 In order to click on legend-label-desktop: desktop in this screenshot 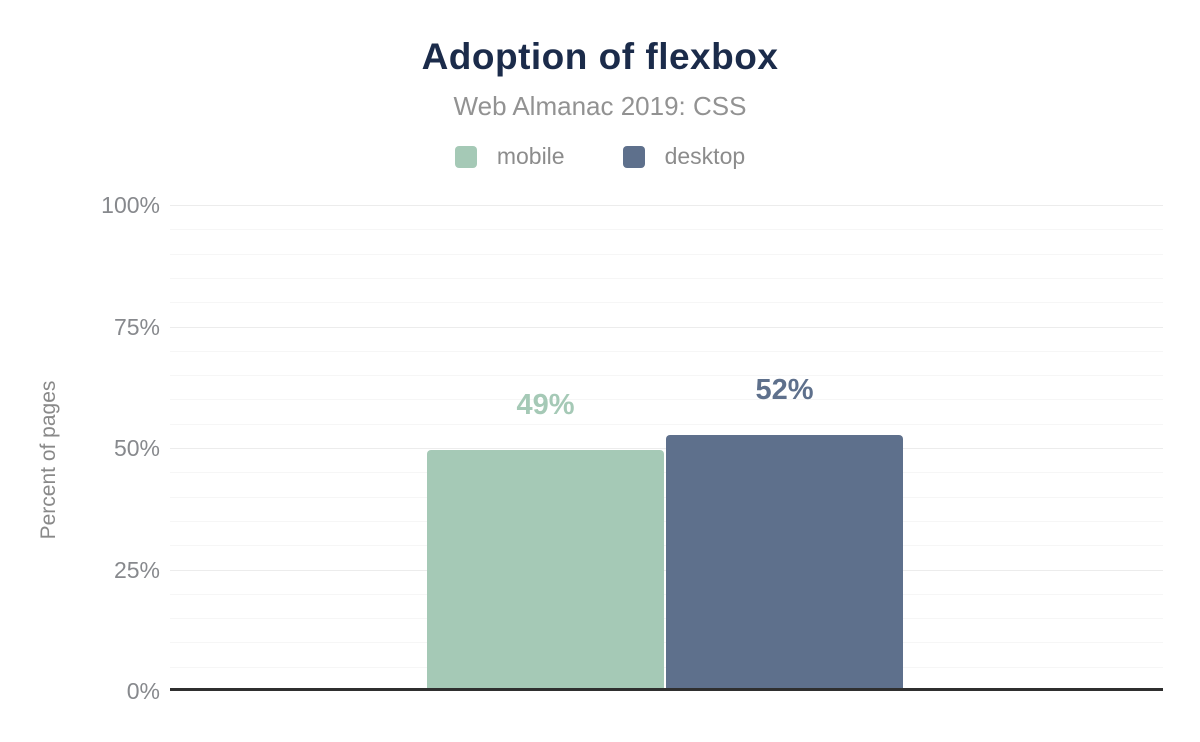, I will do `click(705, 156)`.